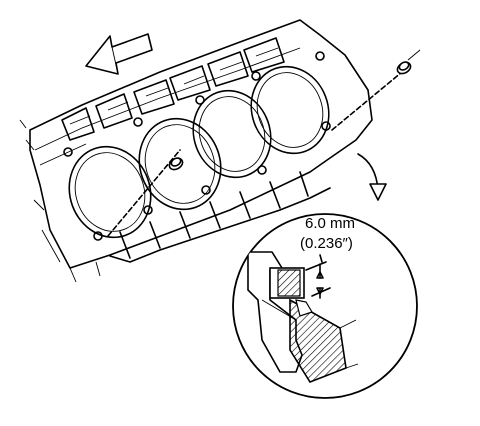 The image size is (480, 426). Describe the element at coordinates (372, 177) in the screenshot. I see `detail-indicator-arrow` at that location.